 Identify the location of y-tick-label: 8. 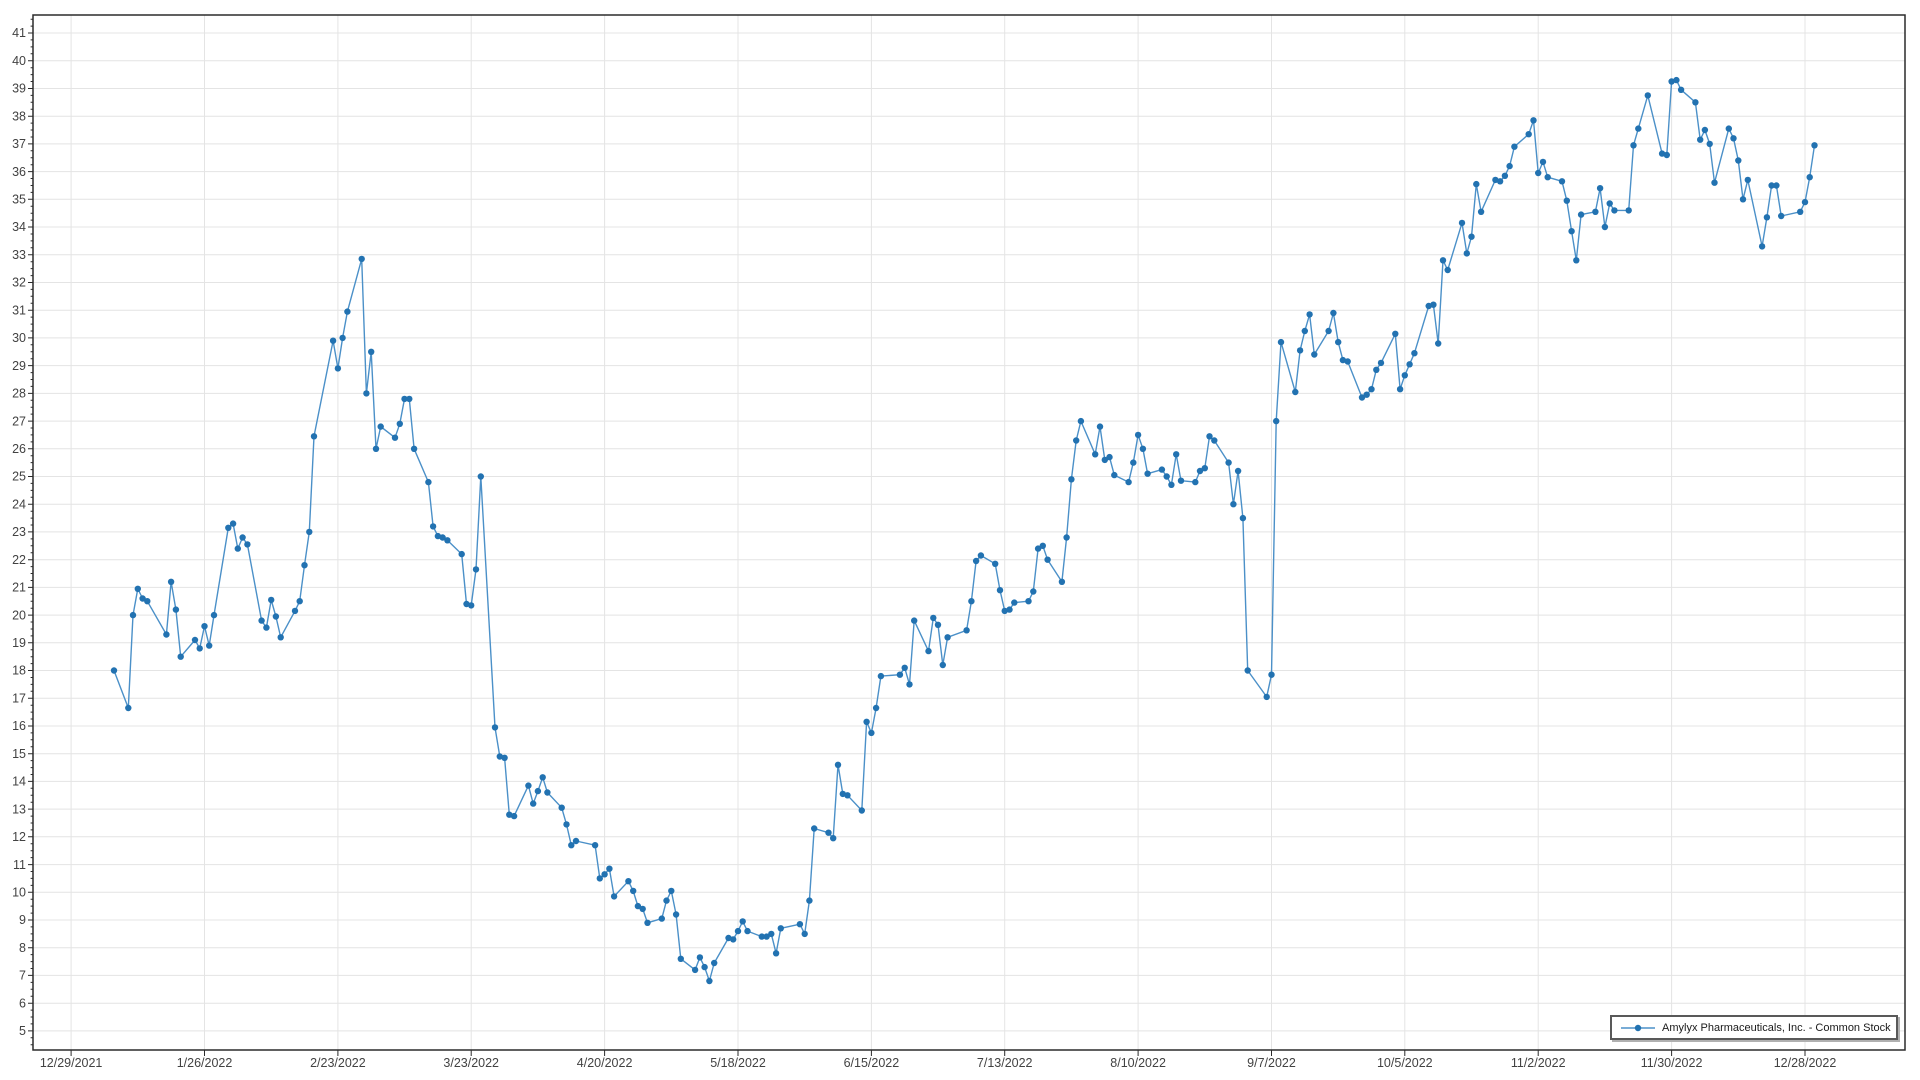
(22, 948).